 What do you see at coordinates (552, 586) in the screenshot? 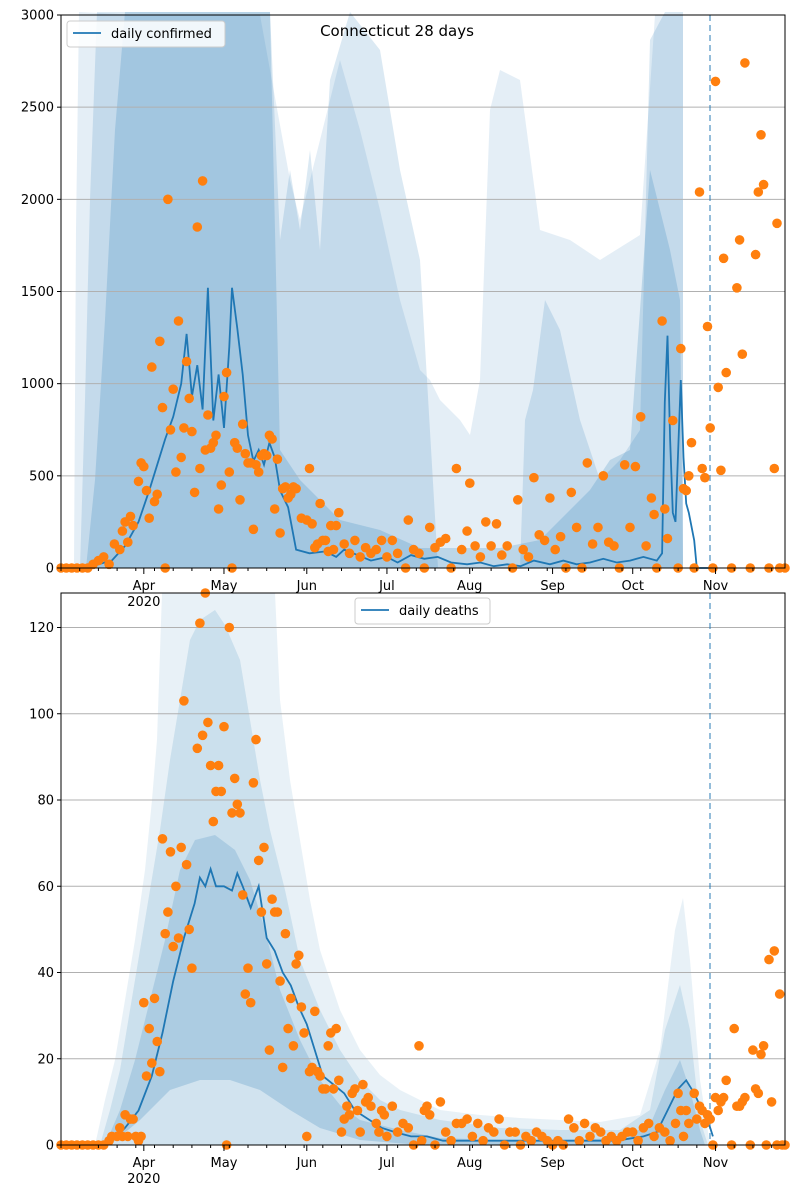
I see `confirmed-x-tick-label: Sep` at bounding box center [552, 586].